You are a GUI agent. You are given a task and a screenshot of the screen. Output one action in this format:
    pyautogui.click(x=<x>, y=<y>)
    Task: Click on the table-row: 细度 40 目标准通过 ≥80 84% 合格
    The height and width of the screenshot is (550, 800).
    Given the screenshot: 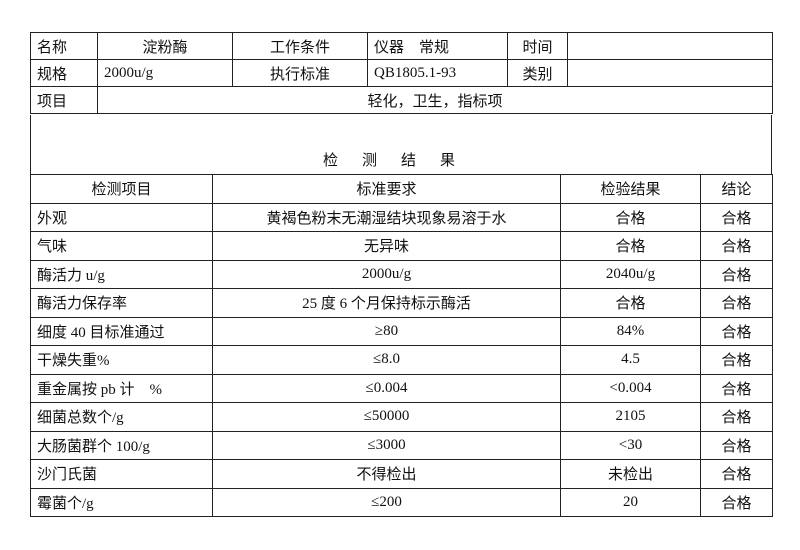 What is the action you would take?
    pyautogui.click(x=401, y=331)
    